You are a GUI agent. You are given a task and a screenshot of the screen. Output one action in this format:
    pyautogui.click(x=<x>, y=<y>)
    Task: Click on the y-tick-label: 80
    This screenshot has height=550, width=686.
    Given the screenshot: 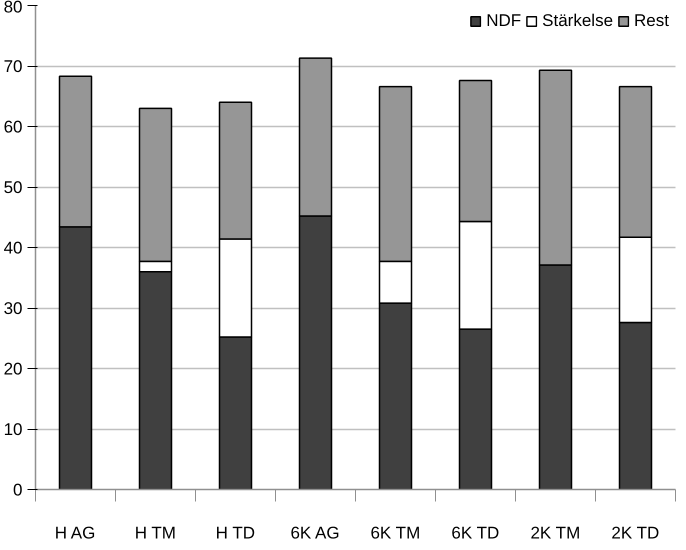 What is the action you would take?
    pyautogui.click(x=13, y=8)
    